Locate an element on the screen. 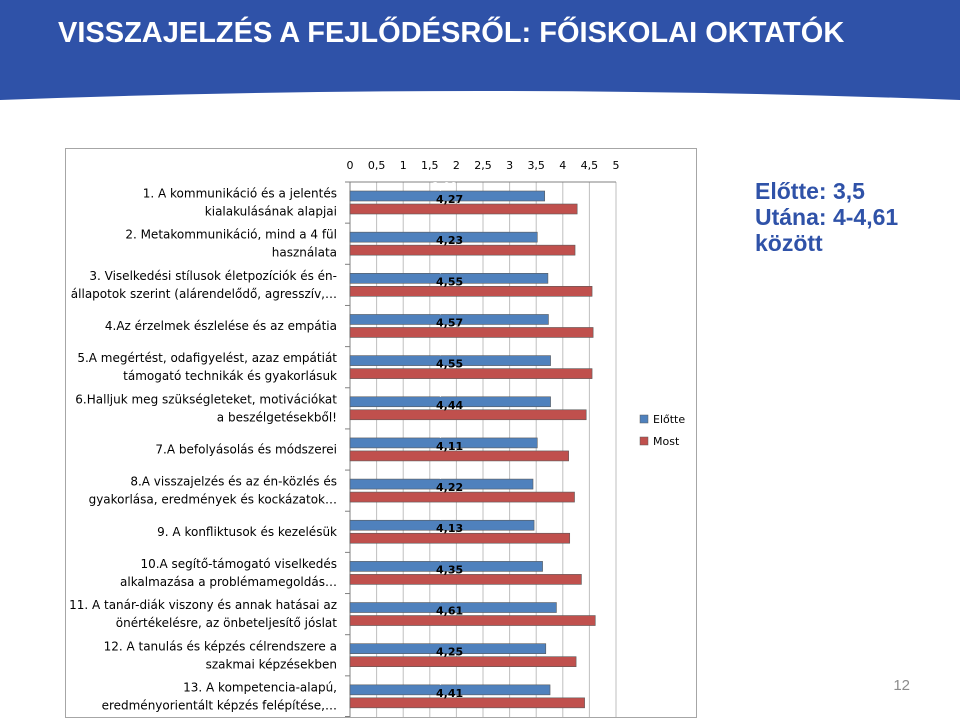 Image resolution: width=960 pixels, height=720 pixels. data-label-before: 3,62 is located at coordinates (444, 556).